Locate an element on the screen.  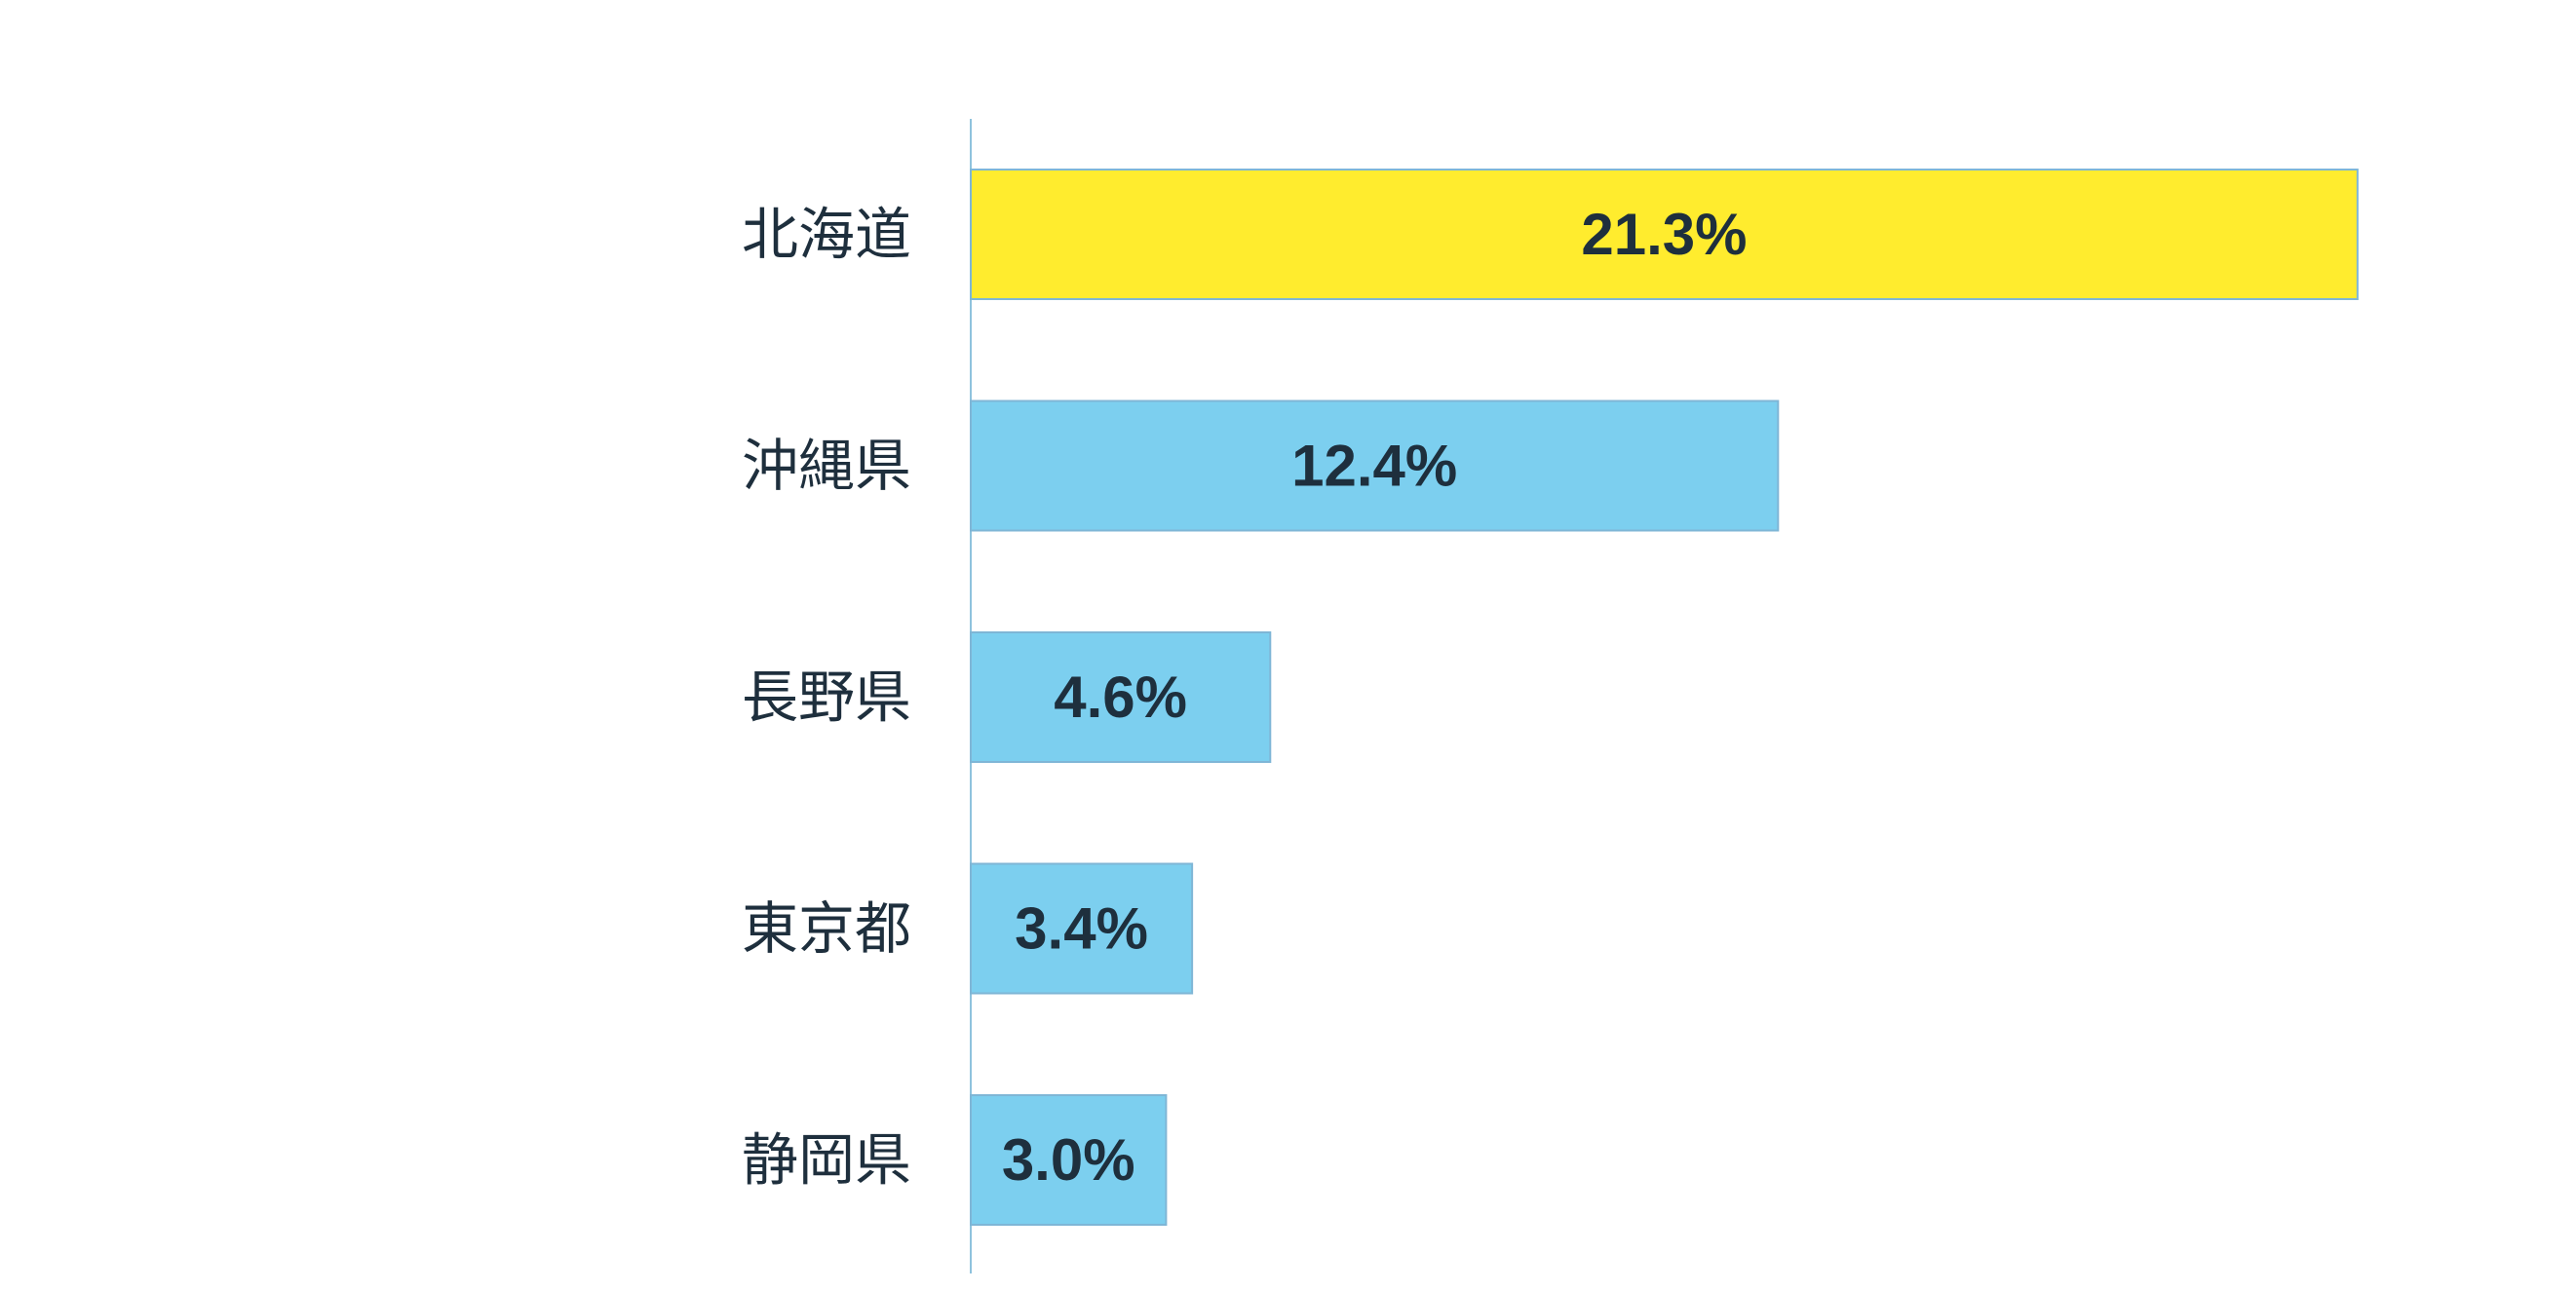
data-label: 3.4% is located at coordinates (1081, 929).